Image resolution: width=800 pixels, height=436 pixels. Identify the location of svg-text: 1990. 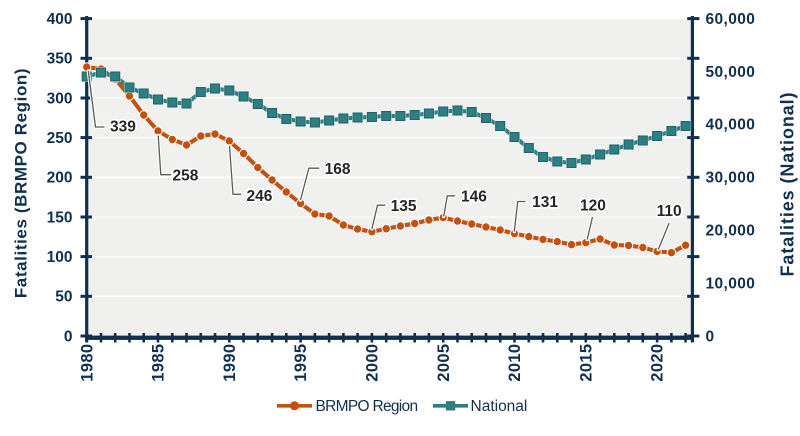
(230, 363).